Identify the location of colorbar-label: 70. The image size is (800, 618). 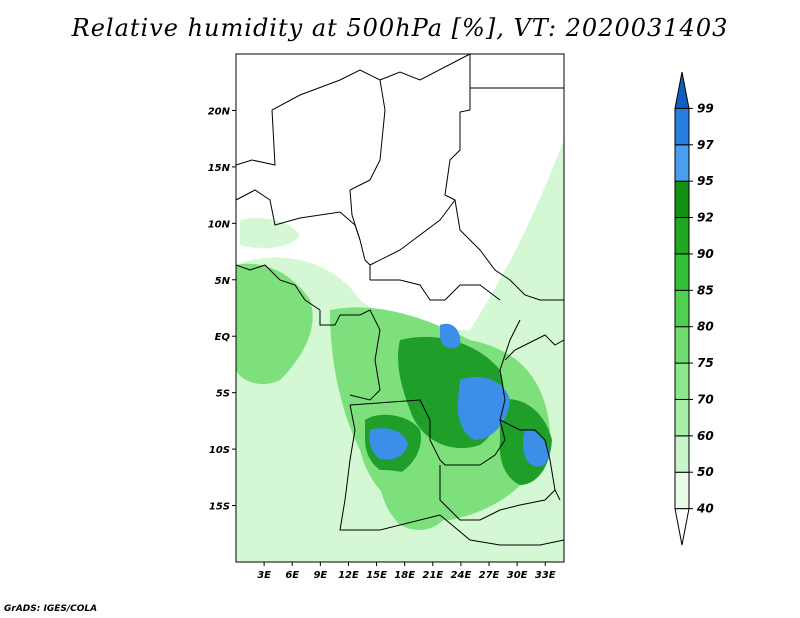
(705, 399).